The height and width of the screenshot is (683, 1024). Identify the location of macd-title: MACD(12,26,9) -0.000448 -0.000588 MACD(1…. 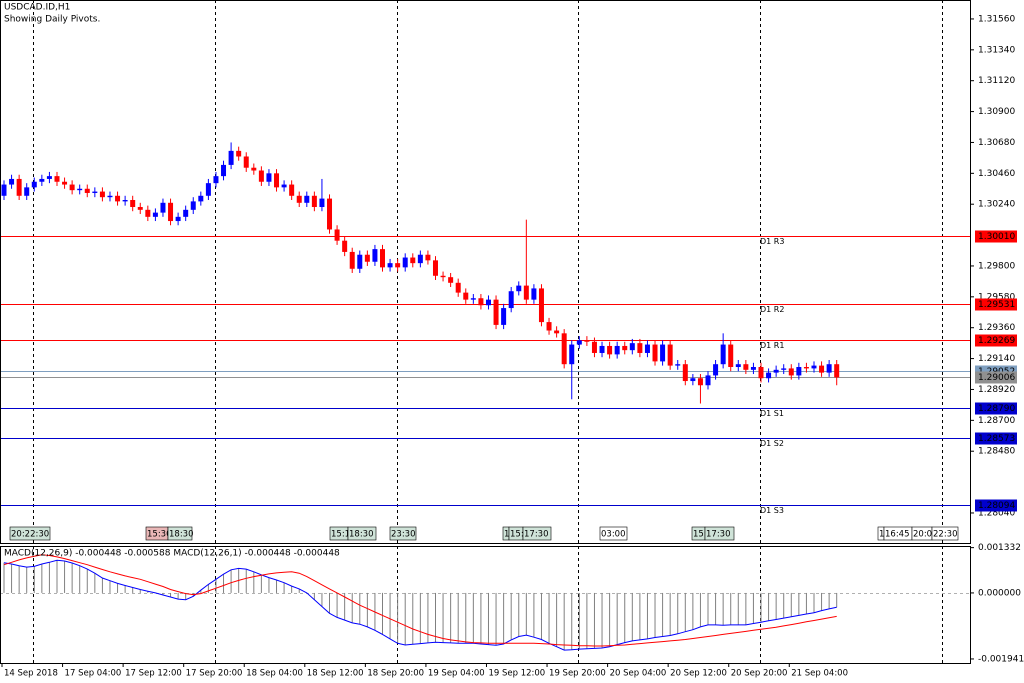
(172, 554).